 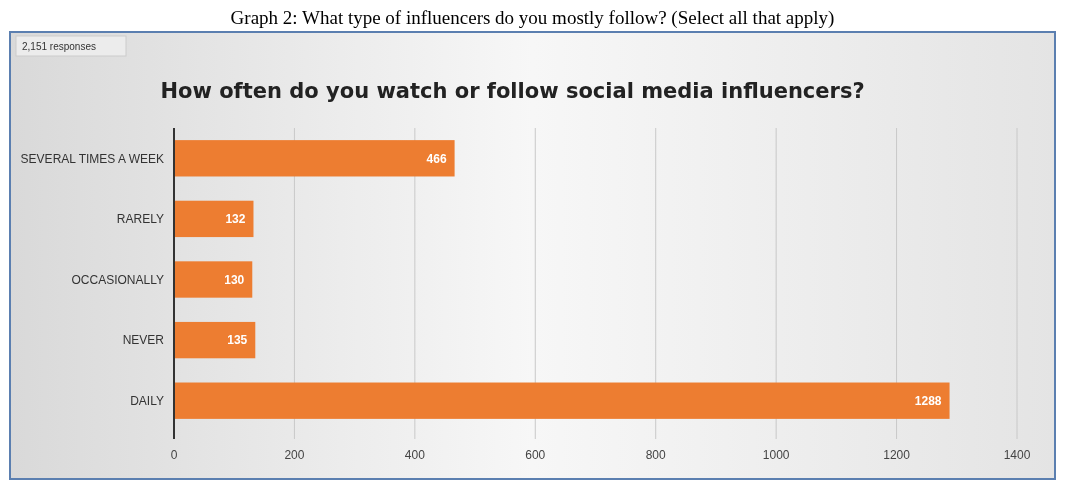 I want to click on x-tick-label: 0, so click(x=174, y=455).